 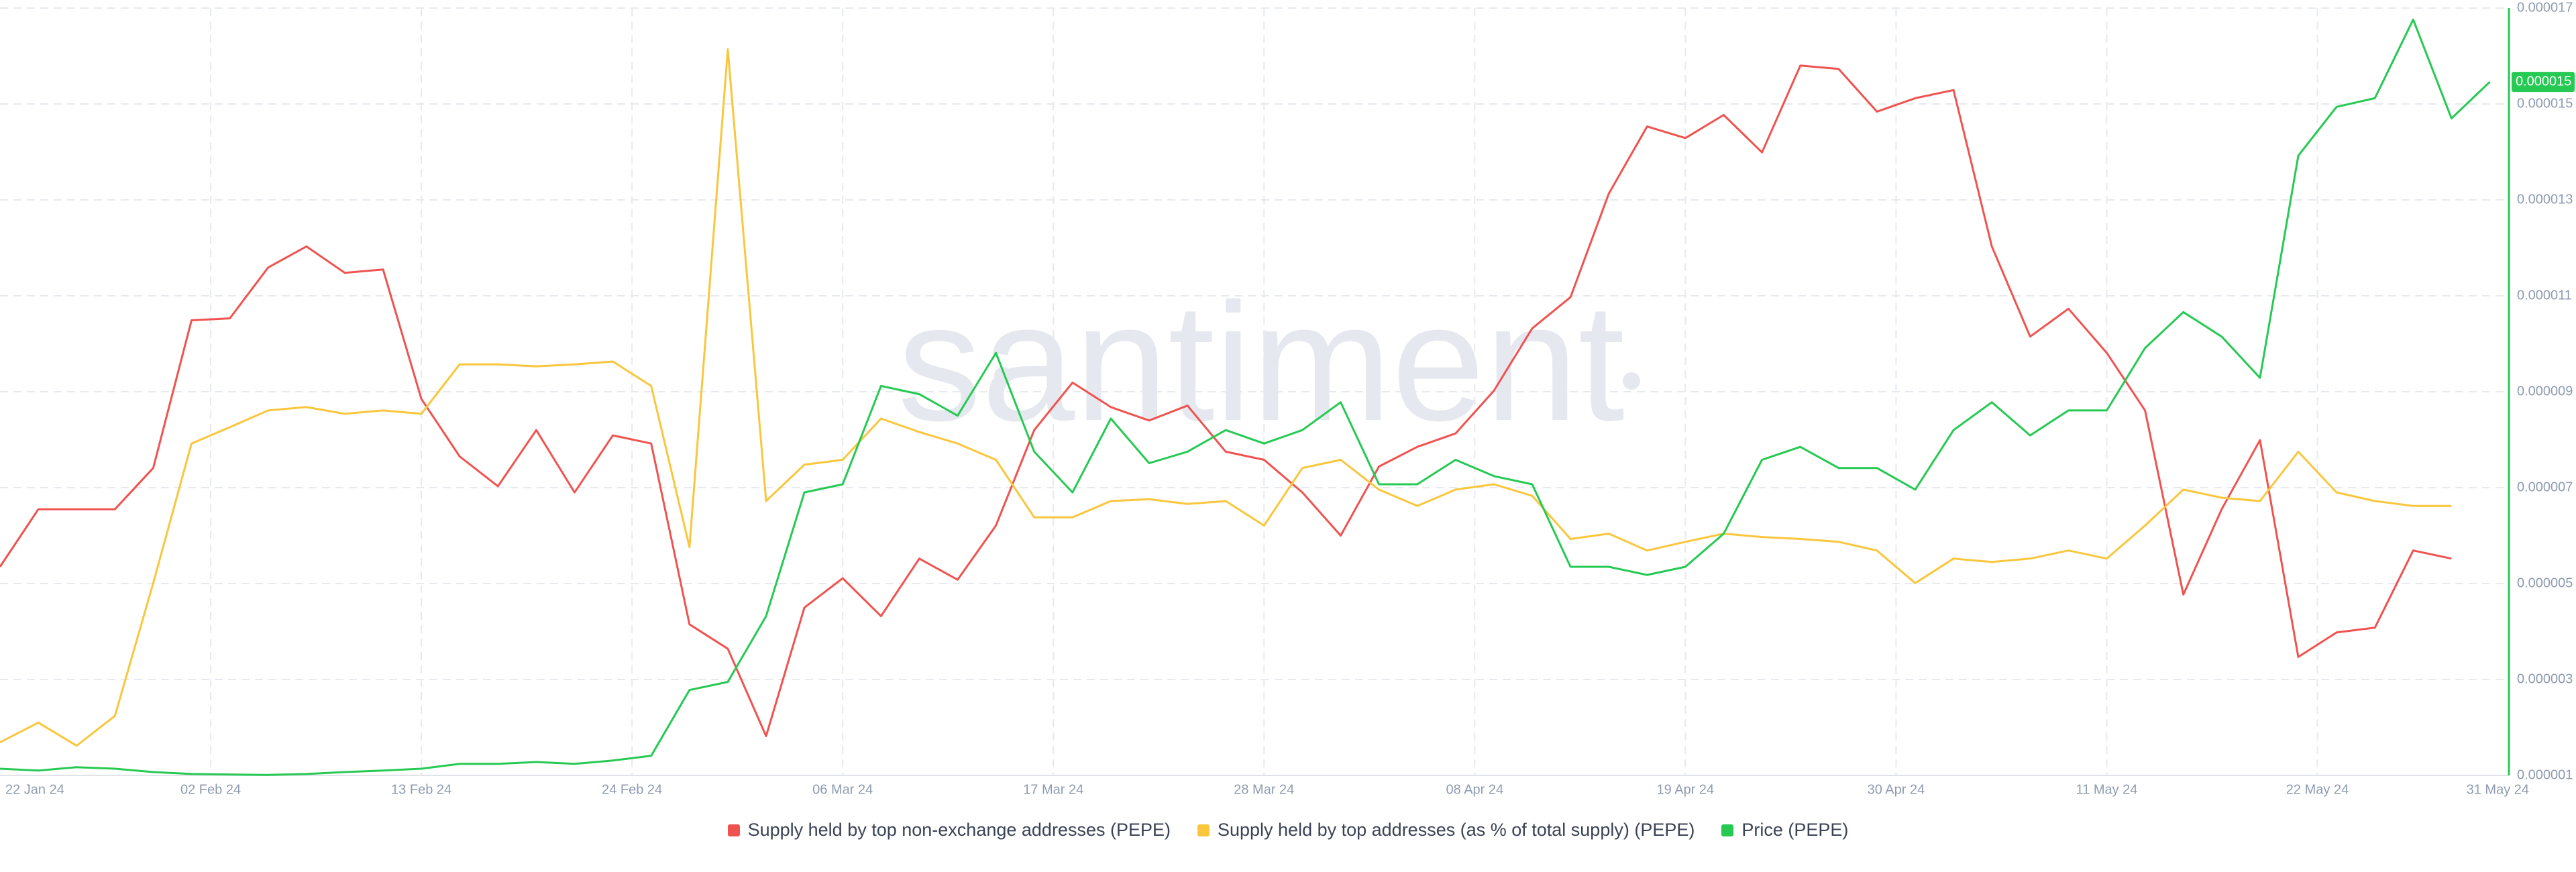 I want to click on legend-label: Price (PEPE), so click(x=1795, y=830).